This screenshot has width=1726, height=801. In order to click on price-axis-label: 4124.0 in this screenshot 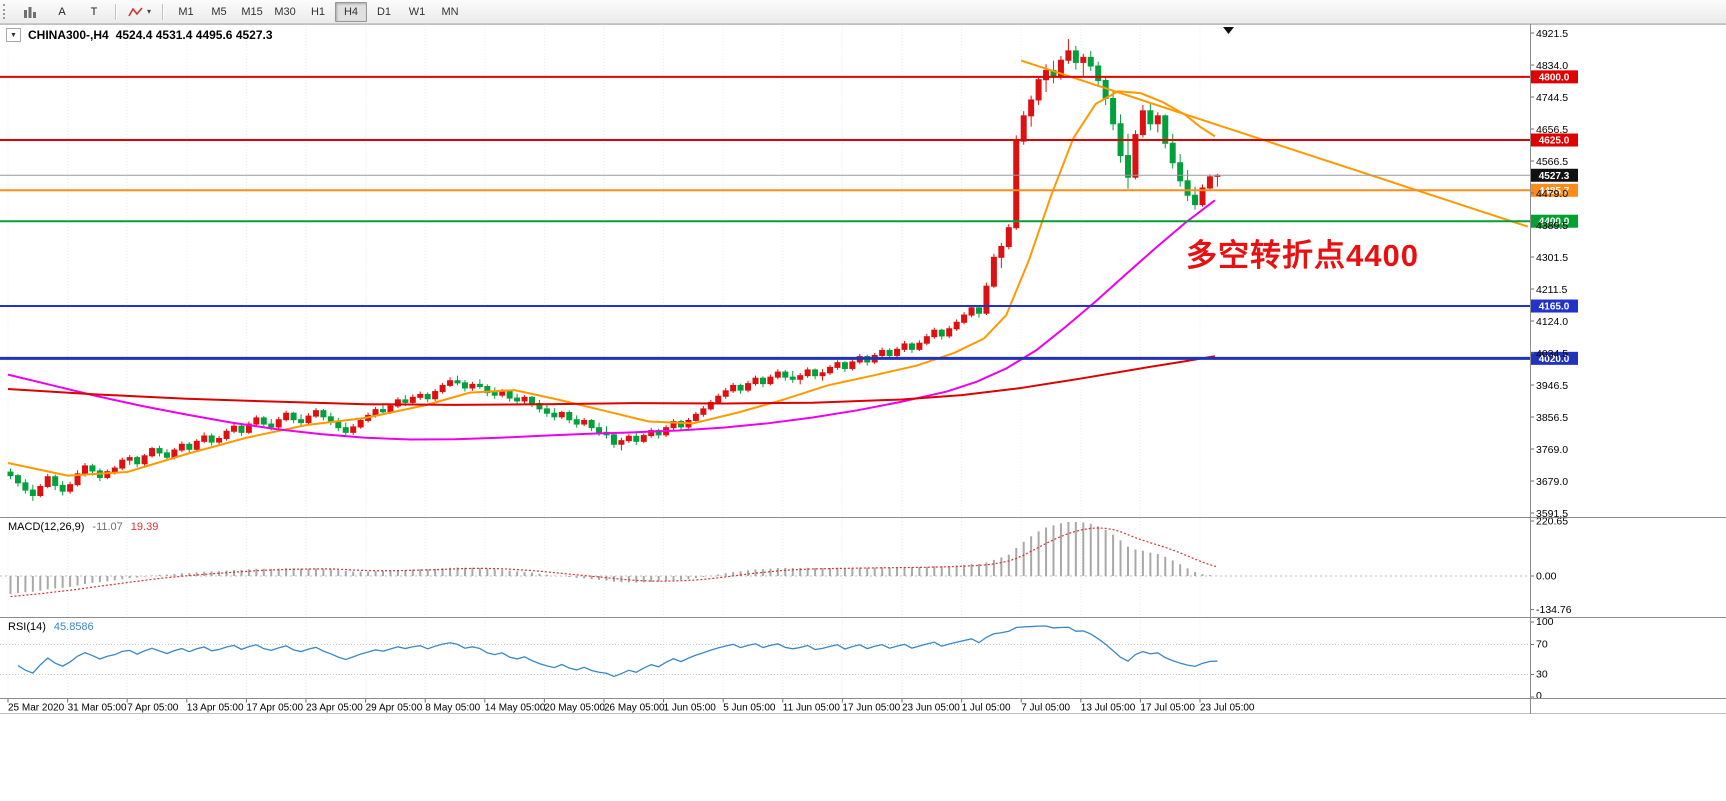, I will do `click(1552, 322)`.